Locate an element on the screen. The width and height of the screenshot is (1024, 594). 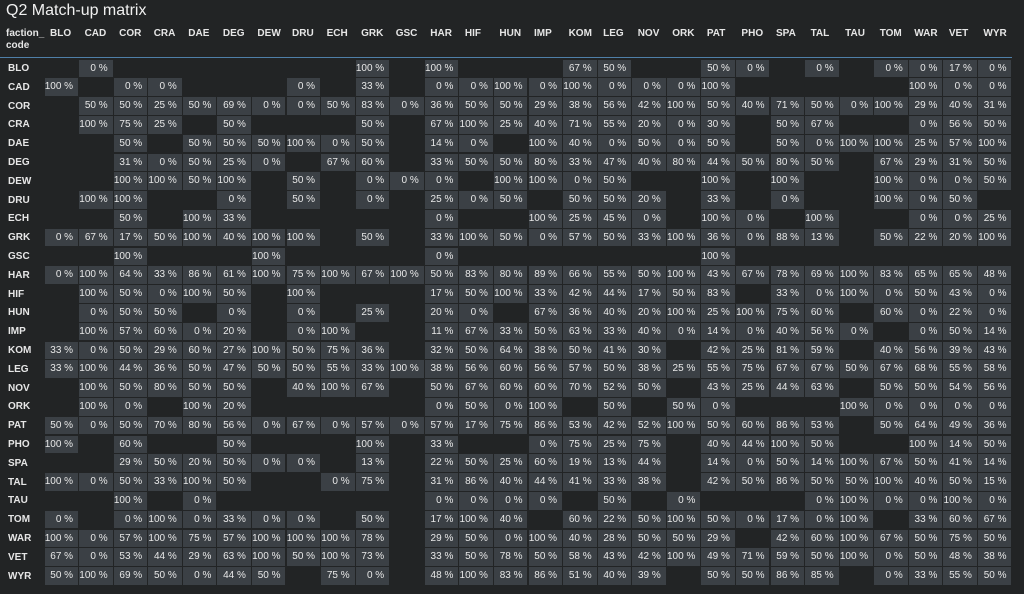
cell: 64 % is located at coordinates (925, 425).